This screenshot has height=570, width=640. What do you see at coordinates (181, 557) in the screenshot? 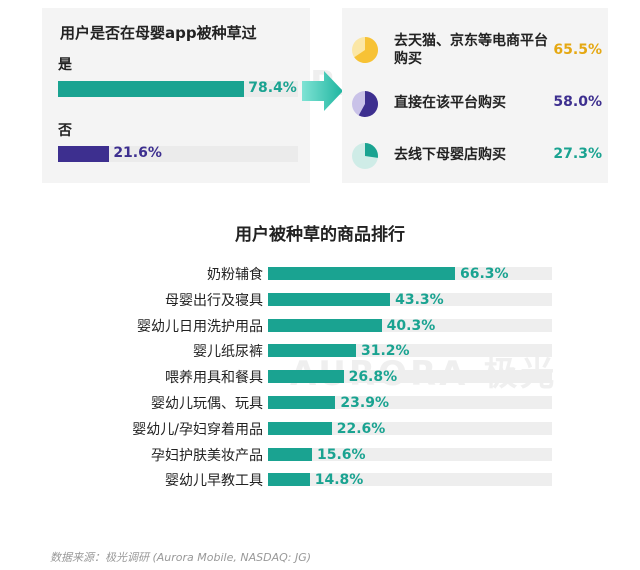
I see `source-note: 数据来源：极光调研 (Aurora Mobile, NASDAQ: JG)` at bounding box center [181, 557].